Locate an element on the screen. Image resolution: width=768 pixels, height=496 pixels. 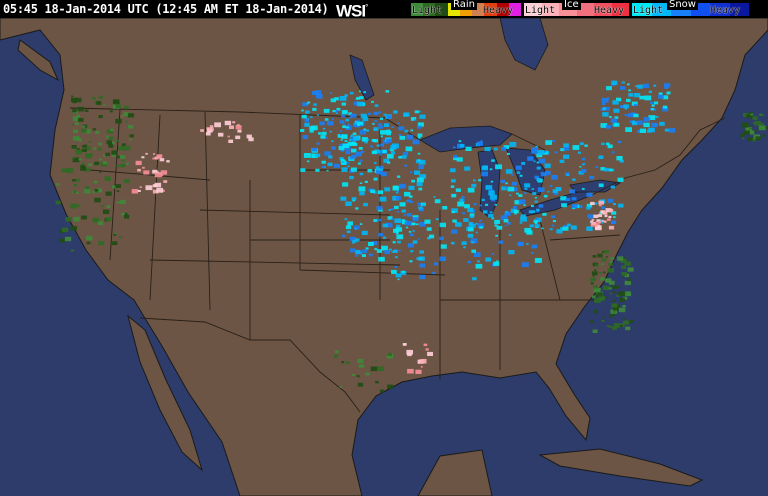
legend-ice-heavy: Heavy is located at coordinates (609, 10).